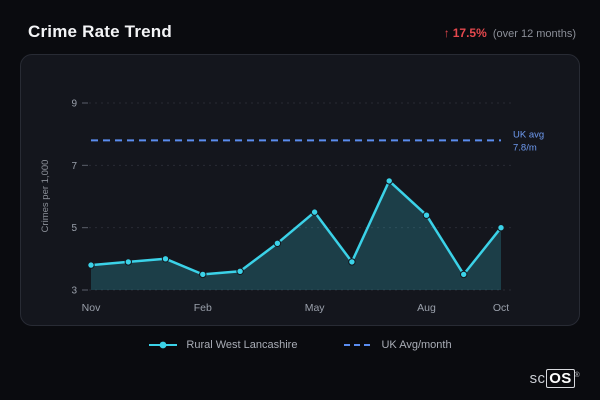 The width and height of the screenshot is (600, 400). What do you see at coordinates (537, 378) in the screenshot?
I see `logo-prefix: sc` at bounding box center [537, 378].